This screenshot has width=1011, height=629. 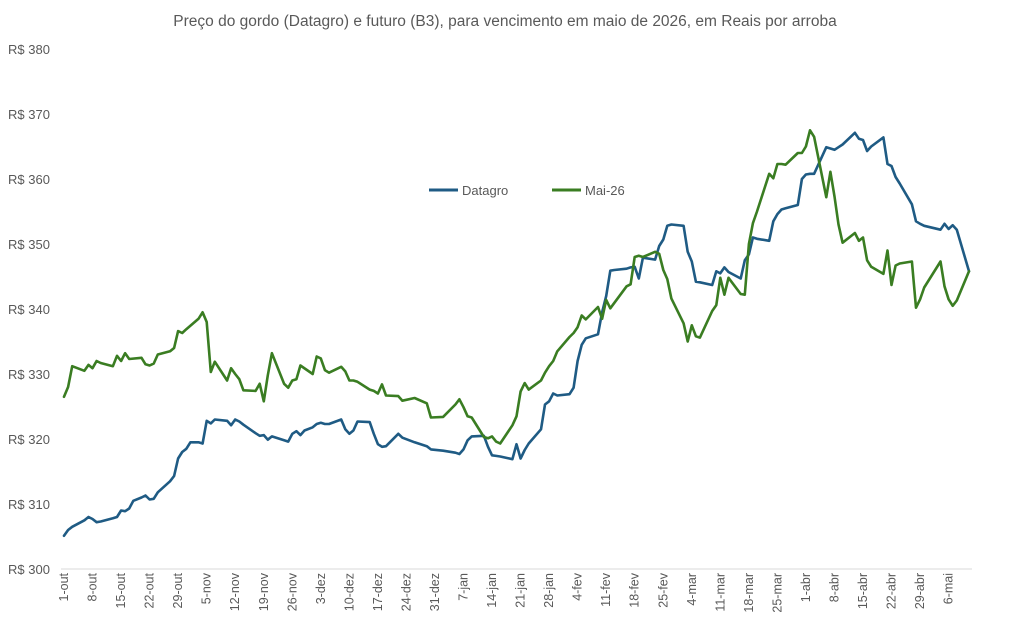 I want to click on x-tick-label: 3-dez, so click(x=321, y=588).